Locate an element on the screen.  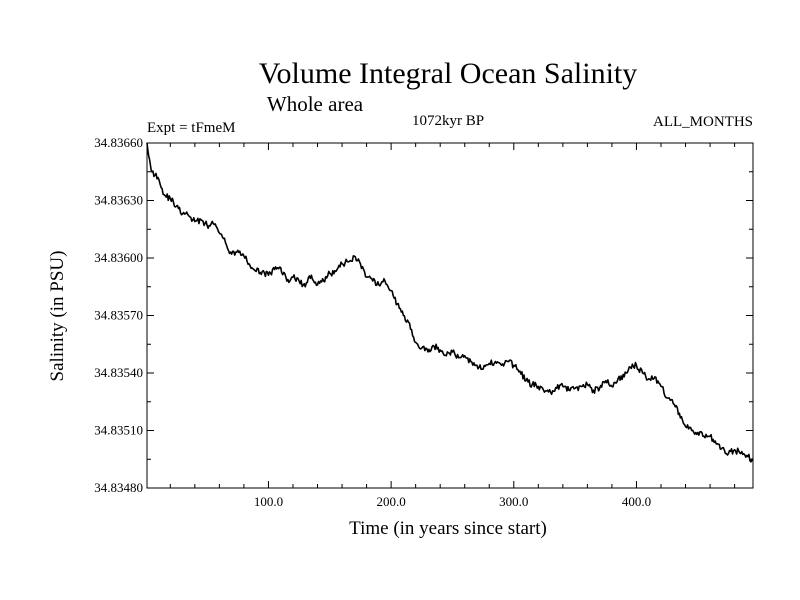
y-tick-label: 34.83600 is located at coordinates (118, 257).